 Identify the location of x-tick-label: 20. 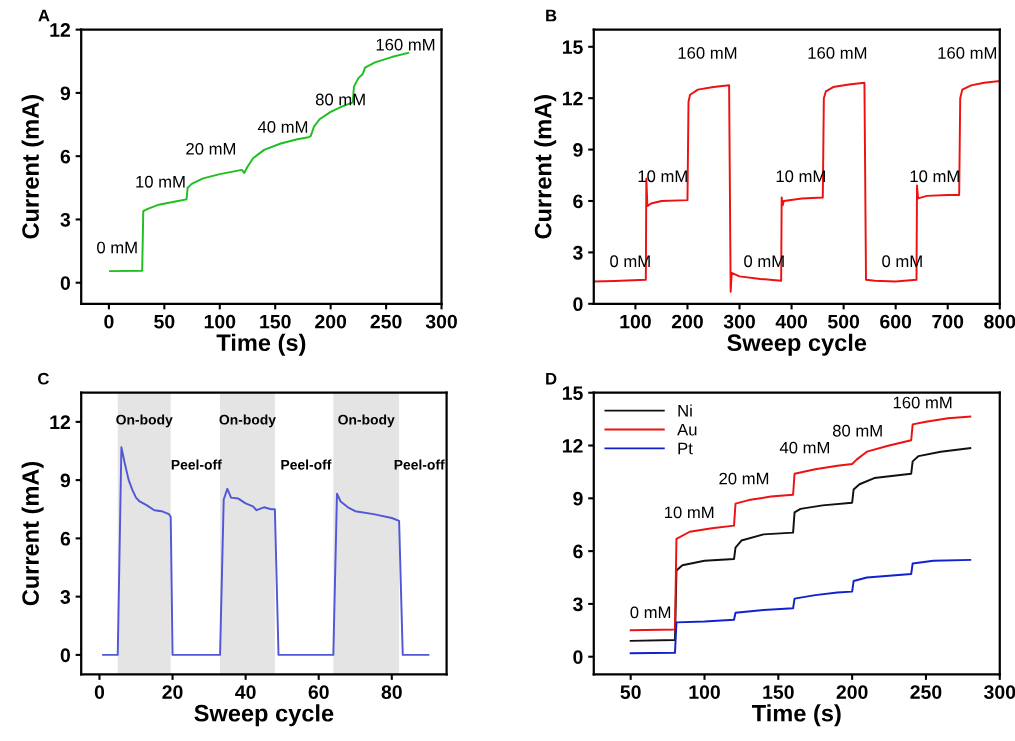
(172, 692).